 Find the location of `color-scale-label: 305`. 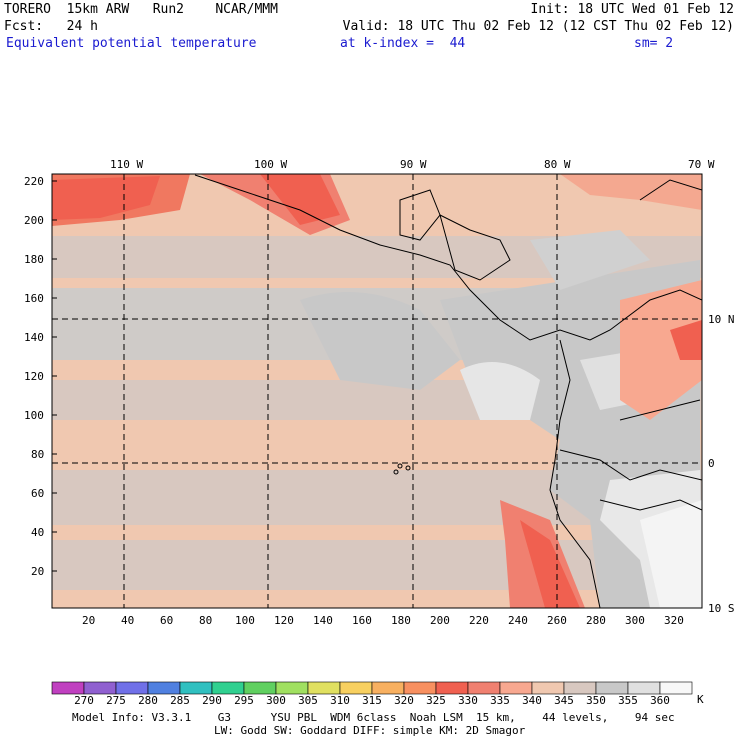

color-scale-label: 305 is located at coordinates (308, 700).